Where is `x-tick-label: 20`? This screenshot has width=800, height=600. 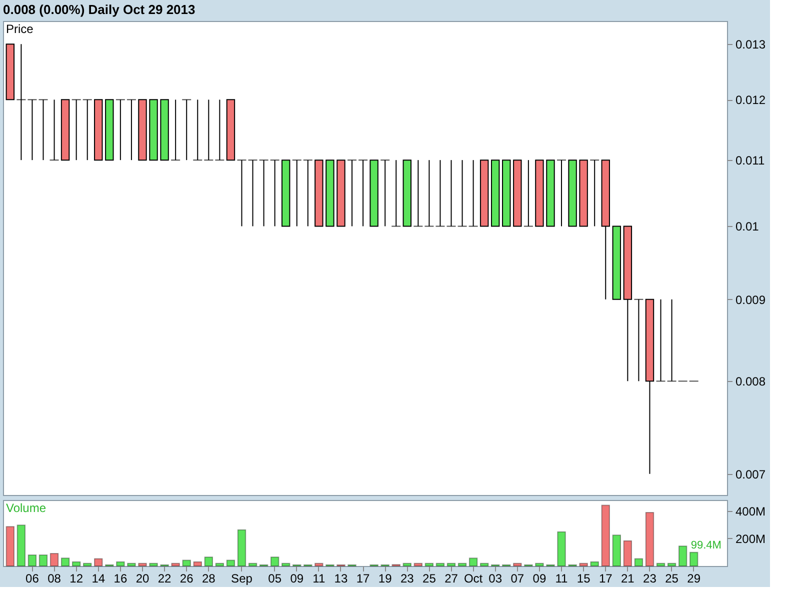
x-tick-label: 20 is located at coordinates (143, 579).